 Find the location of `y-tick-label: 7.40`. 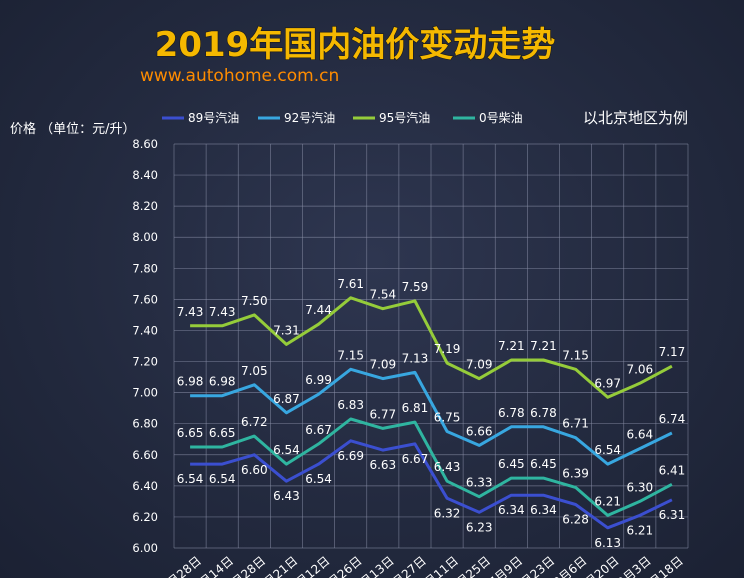

y-tick-label: 7.40 is located at coordinates (145, 330).